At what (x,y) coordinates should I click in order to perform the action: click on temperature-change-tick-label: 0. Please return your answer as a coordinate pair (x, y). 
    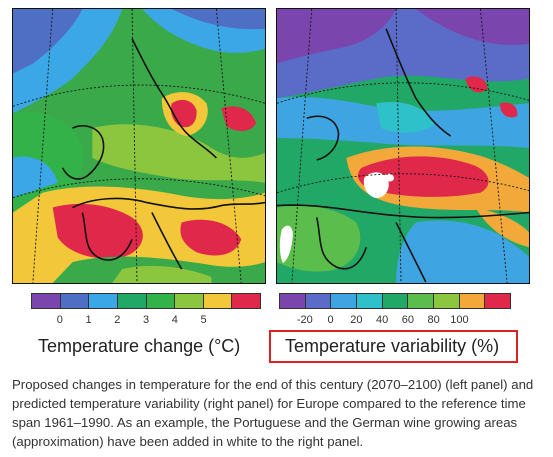
    Looking at the image, I should click on (59, 320).